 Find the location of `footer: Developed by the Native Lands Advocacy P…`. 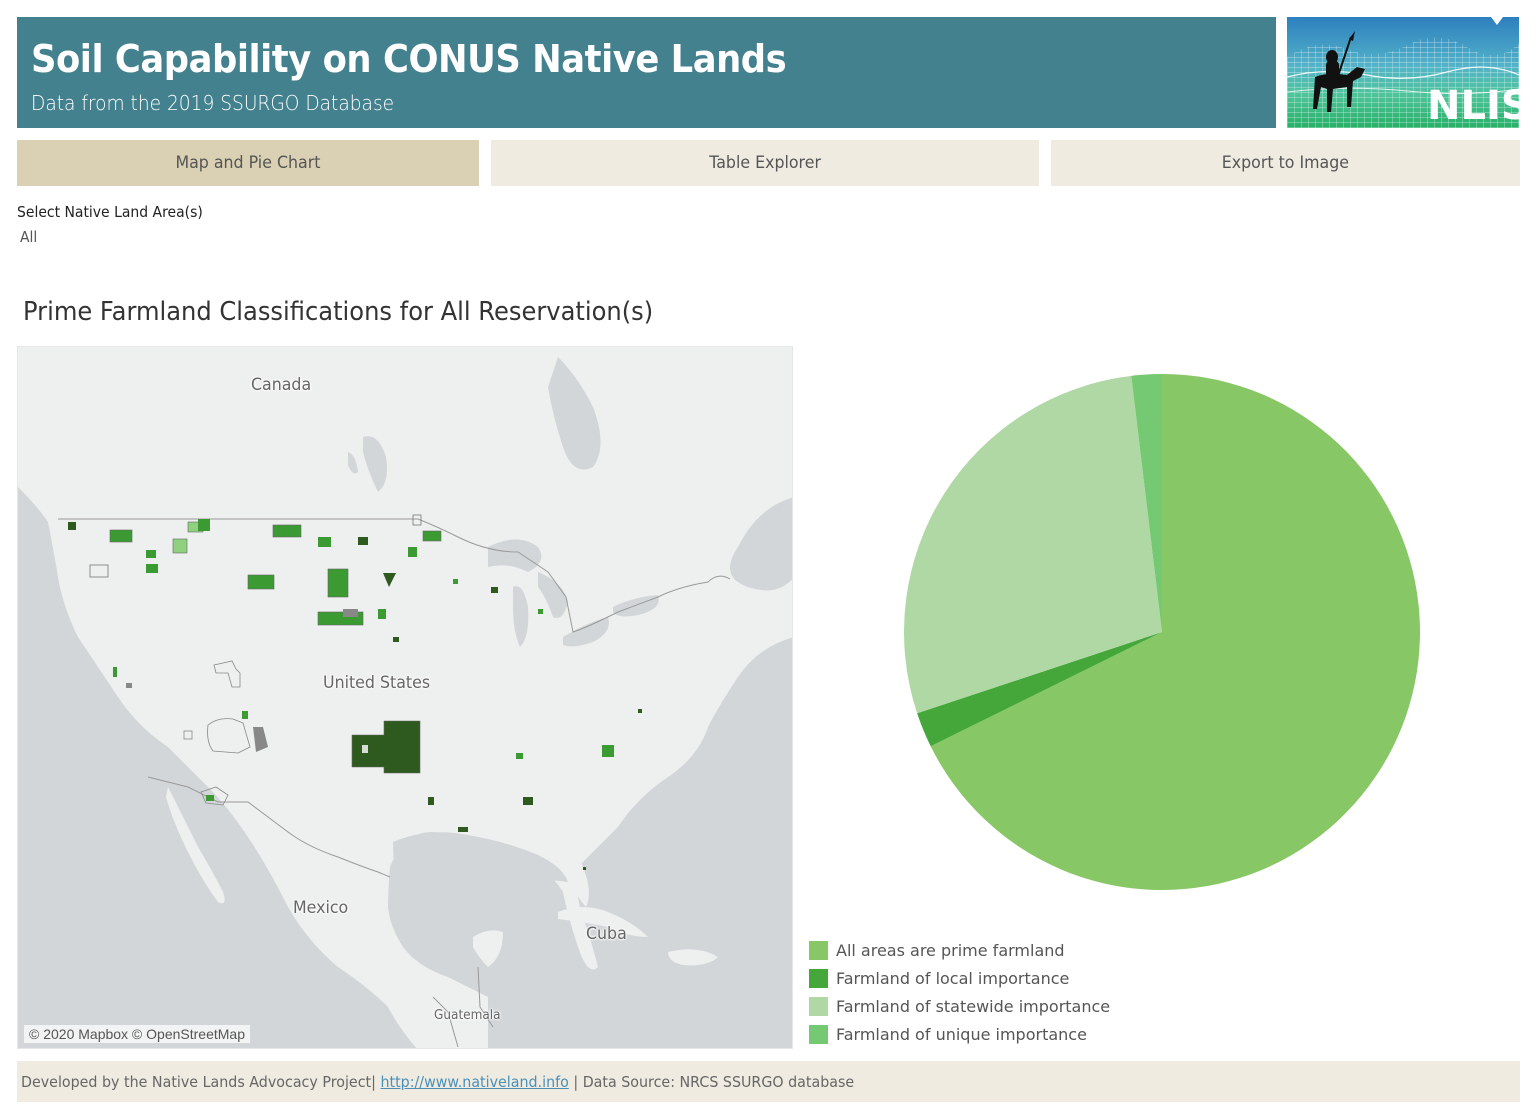

footer: Developed by the Native Lands Advocacy P… is located at coordinates (768, 1081).